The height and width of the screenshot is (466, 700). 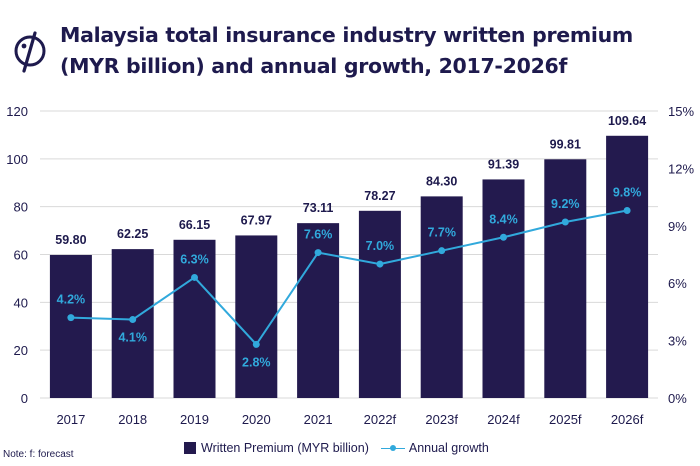 I want to click on growth-value-label: 7.7%, so click(x=441, y=233).